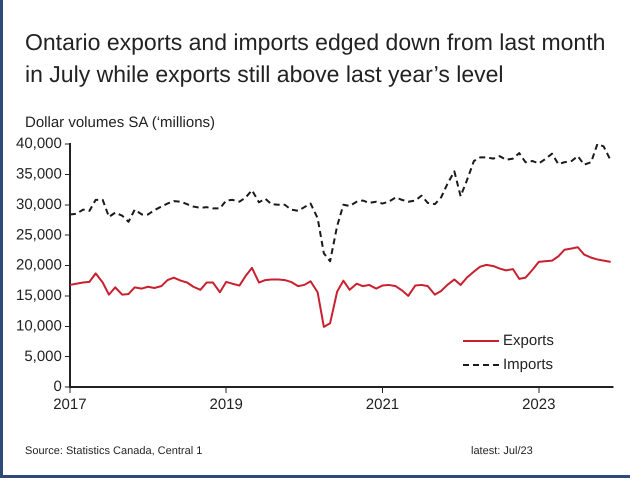  What do you see at coordinates (383, 405) in the screenshot?
I see `x-tick-label: 2021` at bounding box center [383, 405].